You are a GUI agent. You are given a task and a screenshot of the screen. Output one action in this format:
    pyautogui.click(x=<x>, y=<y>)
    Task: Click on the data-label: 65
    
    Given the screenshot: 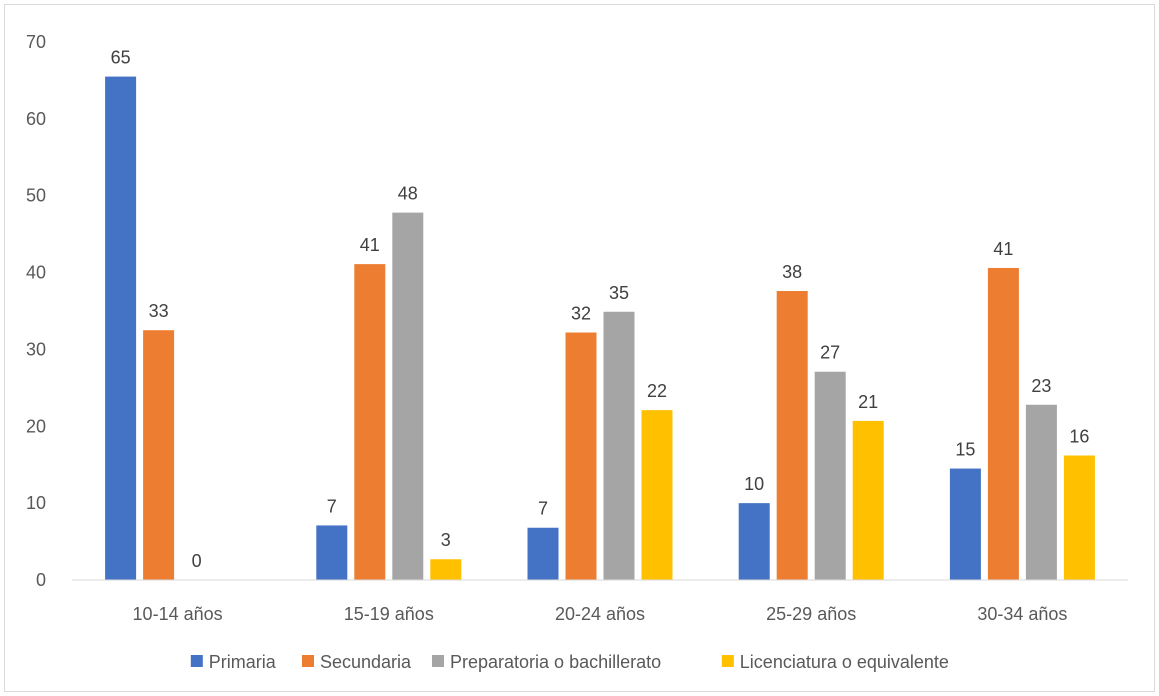 What is the action you would take?
    pyautogui.click(x=121, y=58)
    